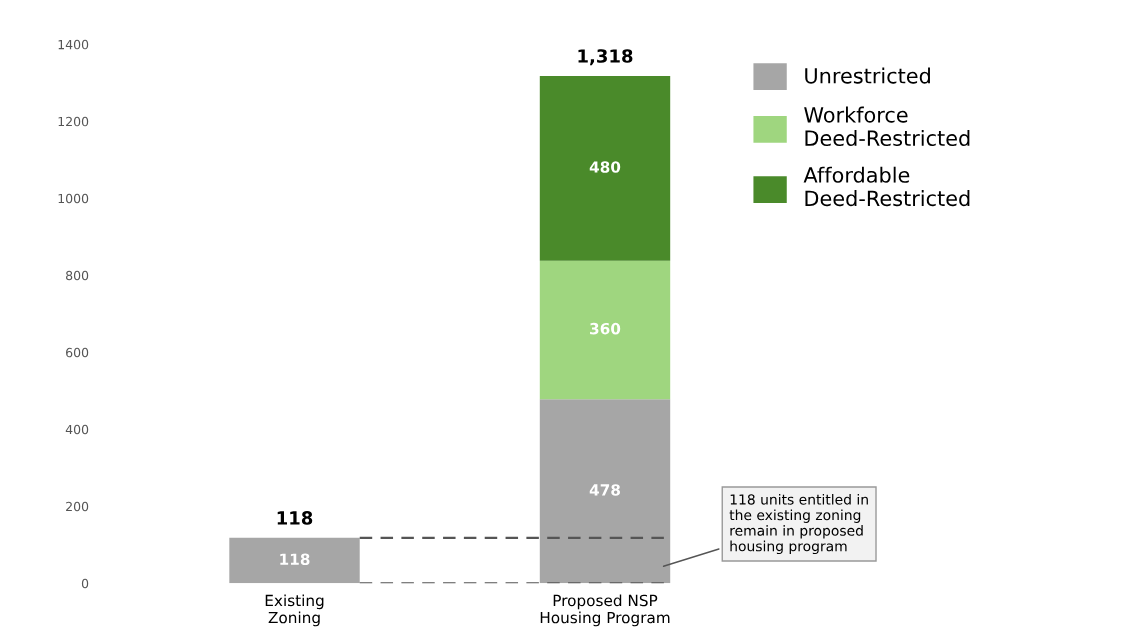 Image resolution: width=1125 pixels, height=634 pixels. I want to click on y-tick-label: 1200, so click(73, 121).